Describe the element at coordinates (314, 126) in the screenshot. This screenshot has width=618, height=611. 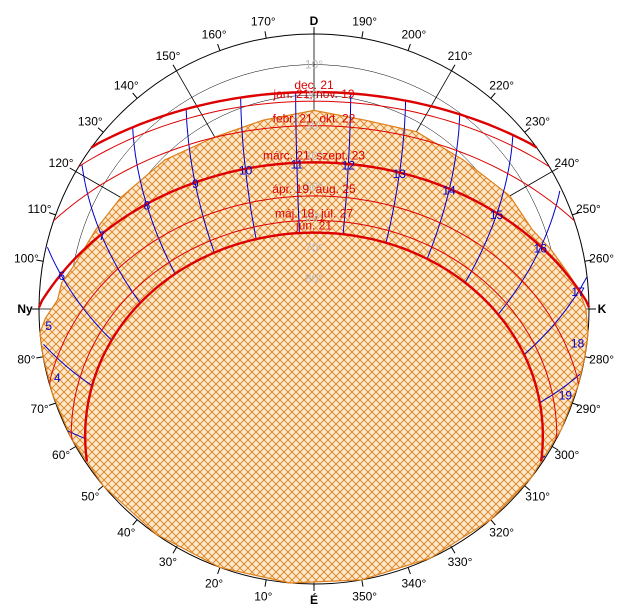
I see `altitude-label: 30°` at that location.